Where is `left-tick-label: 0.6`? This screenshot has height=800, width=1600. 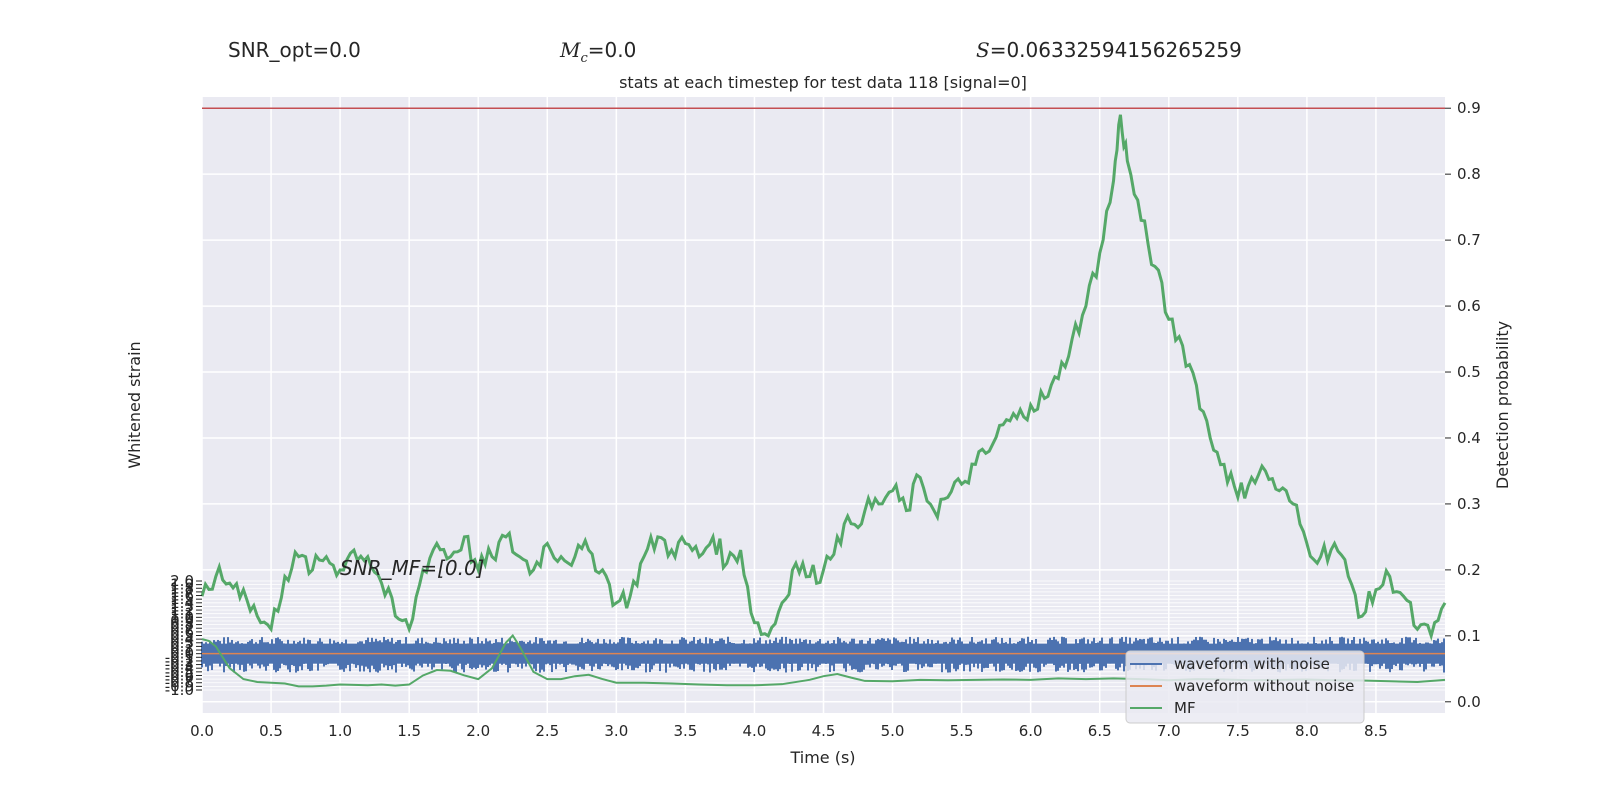 left-tick-label: 0.6 is located at coordinates (182, 632).